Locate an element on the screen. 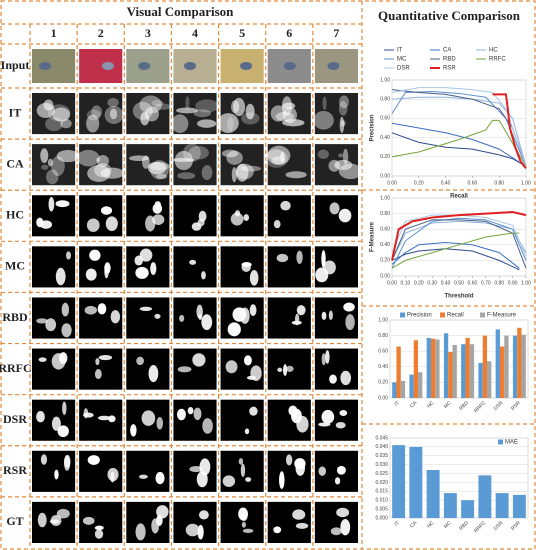 Image resolution: width=536 pixels, height=550 pixels. x-axis-label: Threshold is located at coordinates (458, 297).